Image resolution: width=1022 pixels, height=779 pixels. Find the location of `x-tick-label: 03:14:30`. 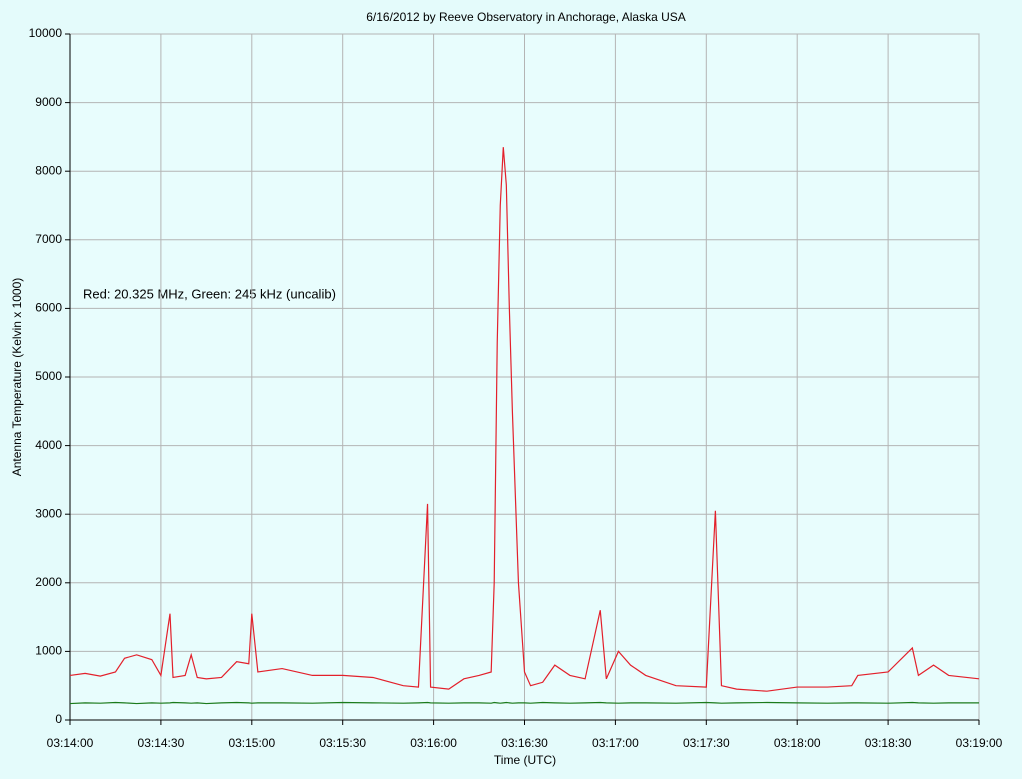

x-tick-label: 03:14:30 is located at coordinates (161, 743).